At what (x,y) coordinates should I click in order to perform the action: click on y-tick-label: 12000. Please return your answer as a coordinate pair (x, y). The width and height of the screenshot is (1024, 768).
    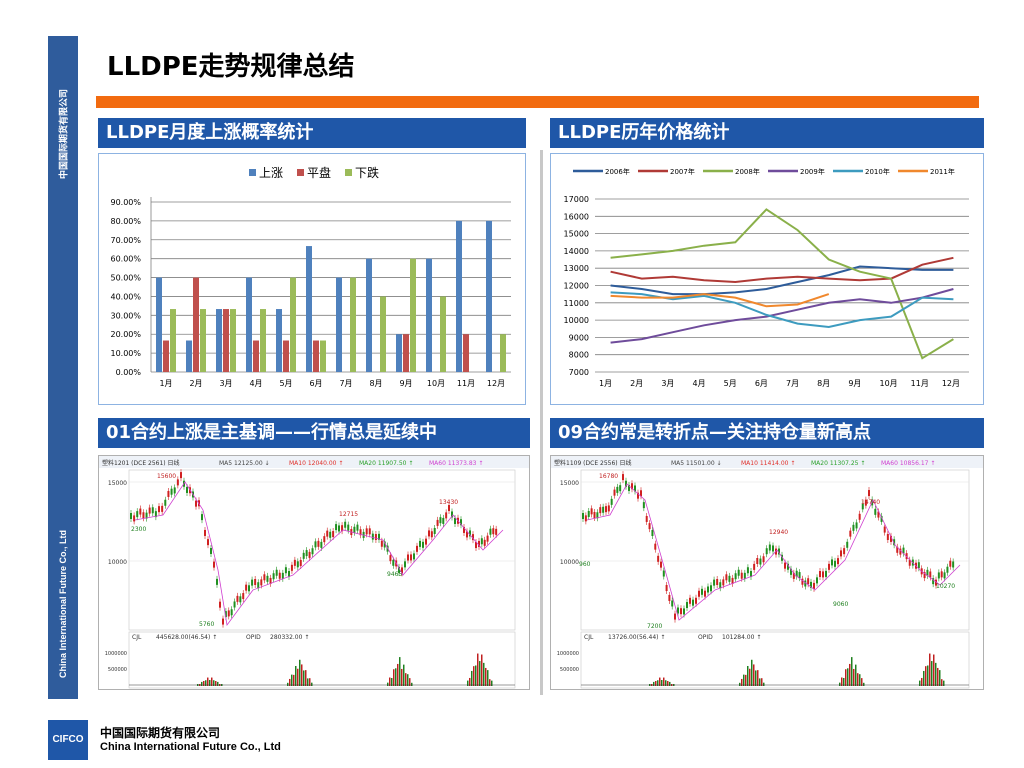
    Looking at the image, I should click on (576, 286).